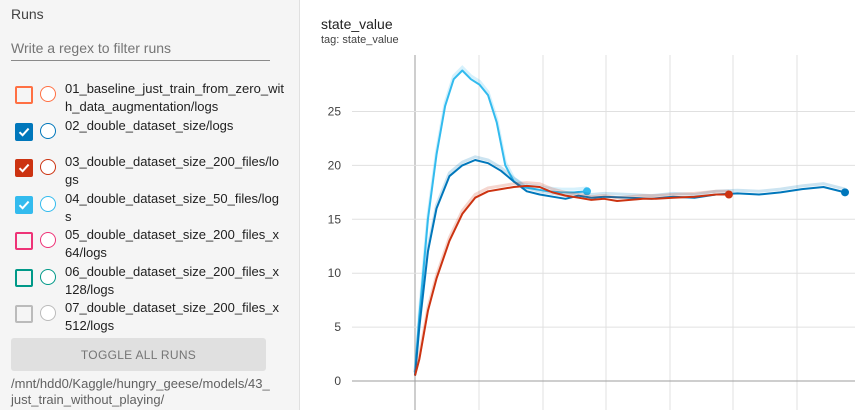 The image size is (855, 410). I want to click on y-tick-label: 5, so click(337, 327).